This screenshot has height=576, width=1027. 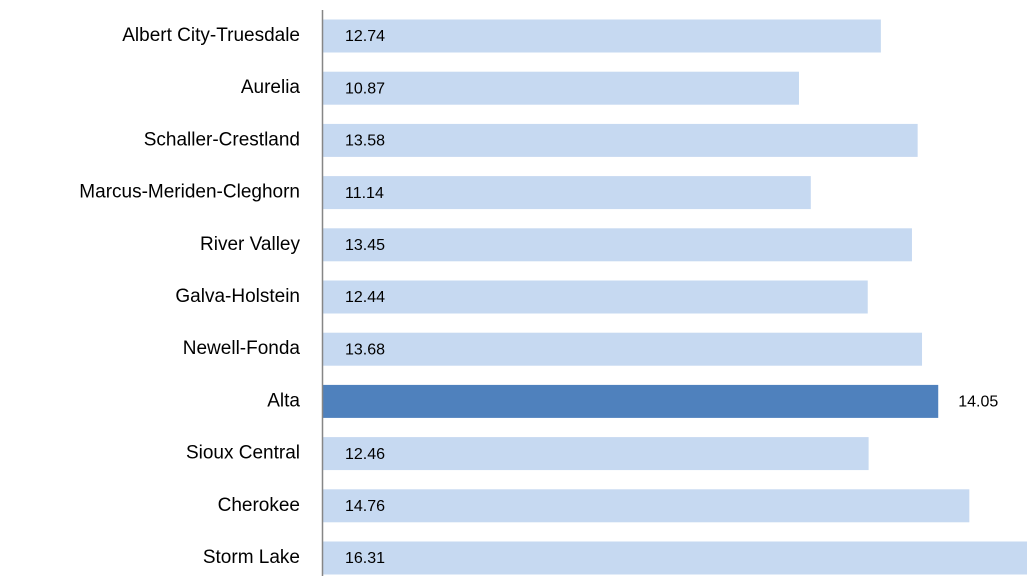 I want to click on y-tick-label: Alta, so click(x=283, y=400).